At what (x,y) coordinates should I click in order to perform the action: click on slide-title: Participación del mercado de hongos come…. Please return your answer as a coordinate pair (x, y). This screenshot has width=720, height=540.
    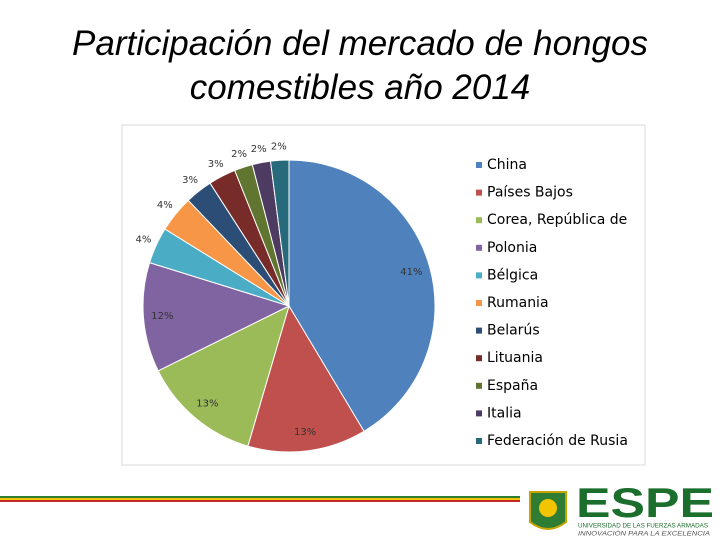
    Looking at the image, I should click on (360, 65).